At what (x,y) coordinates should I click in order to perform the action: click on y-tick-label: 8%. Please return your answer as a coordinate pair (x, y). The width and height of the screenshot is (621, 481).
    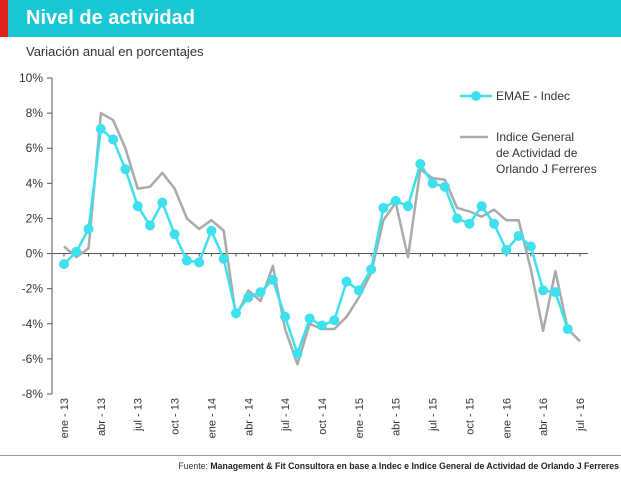
    Looking at the image, I should click on (35, 113).